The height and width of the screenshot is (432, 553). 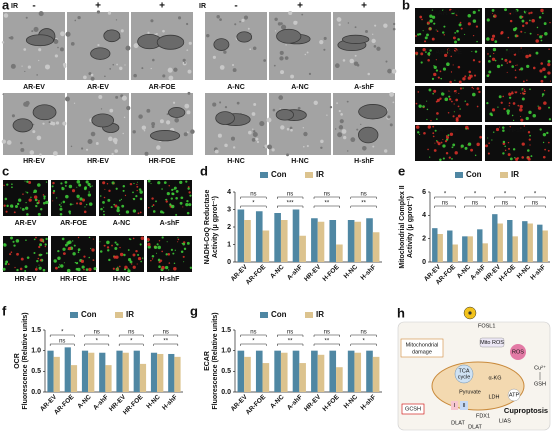 What do you see at coordinates (449, 13) in the screenshot?
I see `image-label: AR-EV` at bounding box center [449, 13].